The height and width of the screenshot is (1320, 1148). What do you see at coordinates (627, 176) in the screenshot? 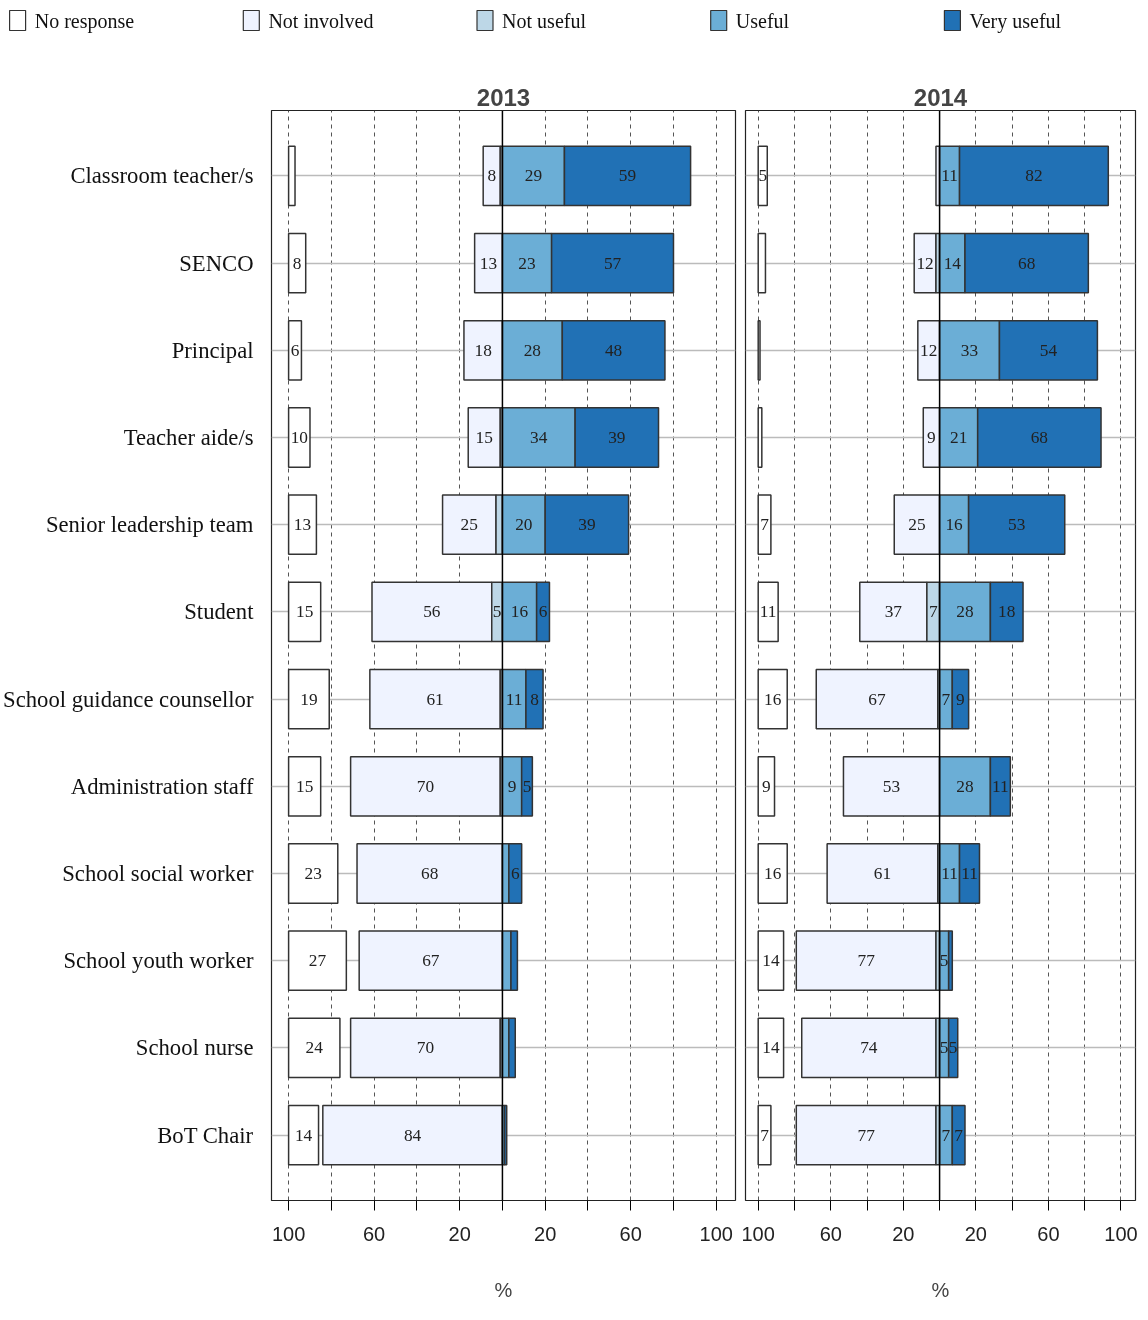
I see `data-label: 59` at bounding box center [627, 176].